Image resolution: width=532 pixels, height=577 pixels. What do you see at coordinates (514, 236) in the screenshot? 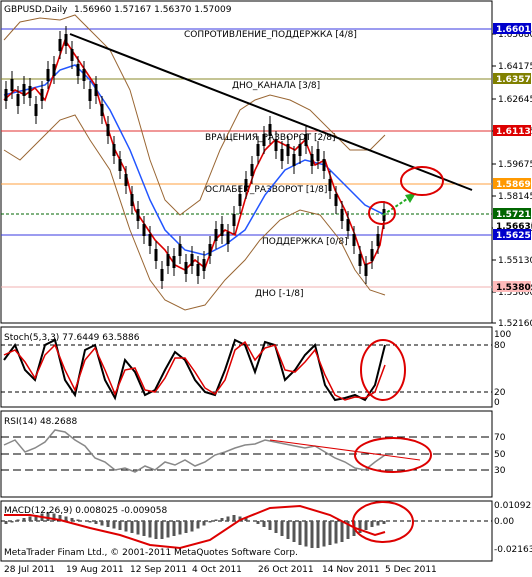
I see `price-badge-label: 1.56250` at bounding box center [514, 236].